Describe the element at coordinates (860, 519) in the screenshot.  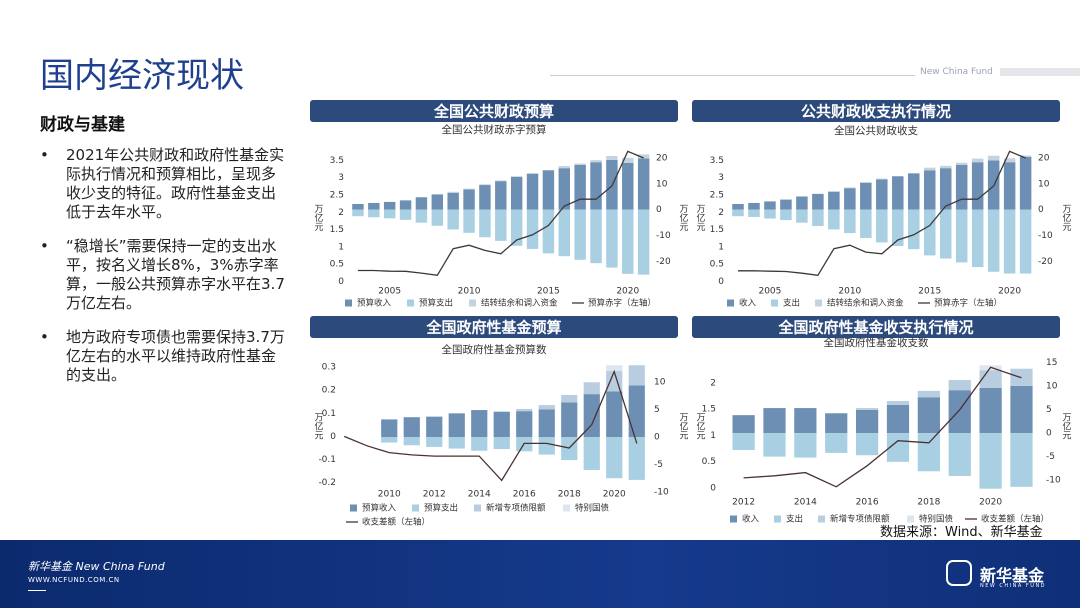
I see `legend-label: 新增专项债限额` at that location.